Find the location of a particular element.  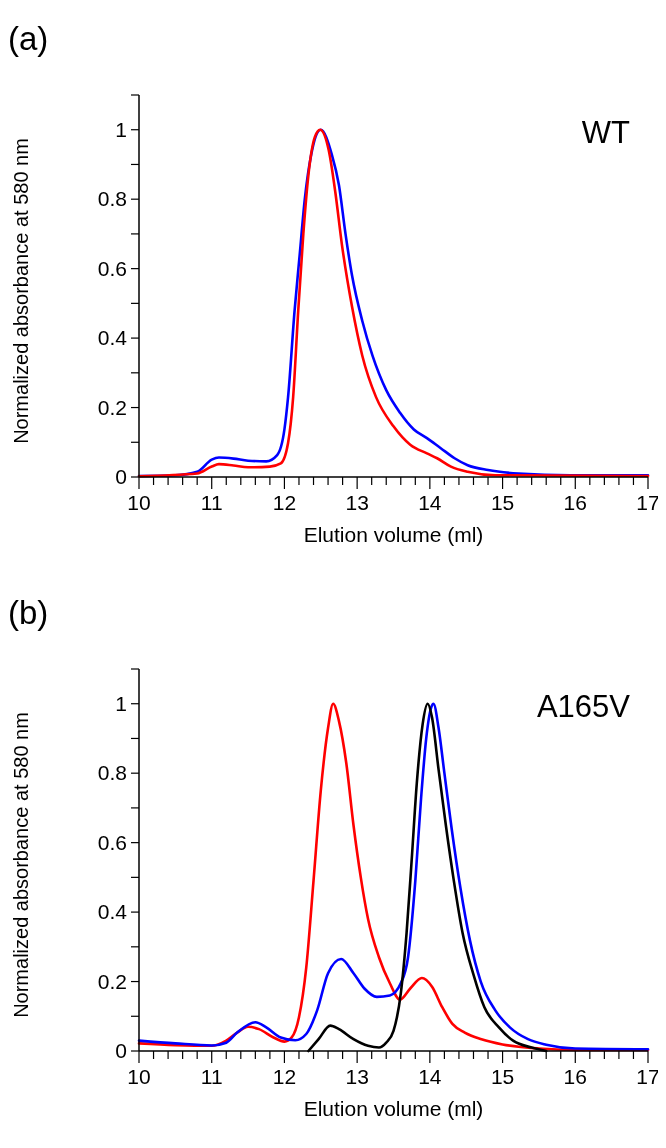

annotation: WT is located at coordinates (606, 132).